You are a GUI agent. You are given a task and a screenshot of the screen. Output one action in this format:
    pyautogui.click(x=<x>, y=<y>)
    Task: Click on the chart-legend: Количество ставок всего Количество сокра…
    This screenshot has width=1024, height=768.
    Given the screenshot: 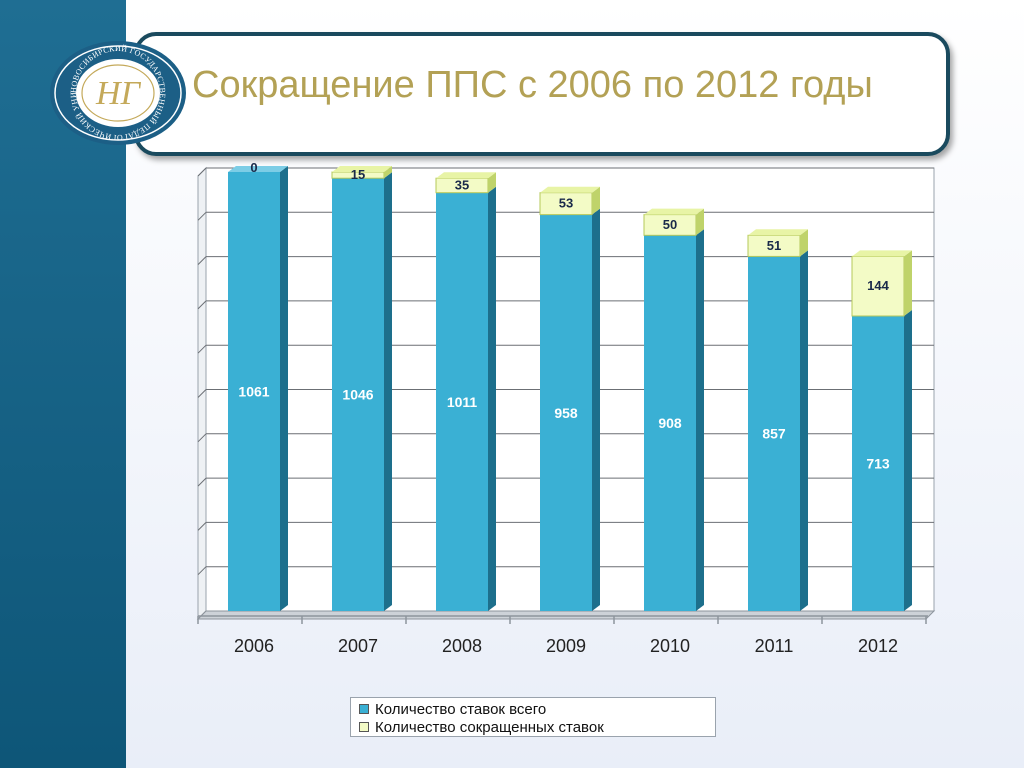 What is the action you would take?
    pyautogui.click(x=533, y=717)
    